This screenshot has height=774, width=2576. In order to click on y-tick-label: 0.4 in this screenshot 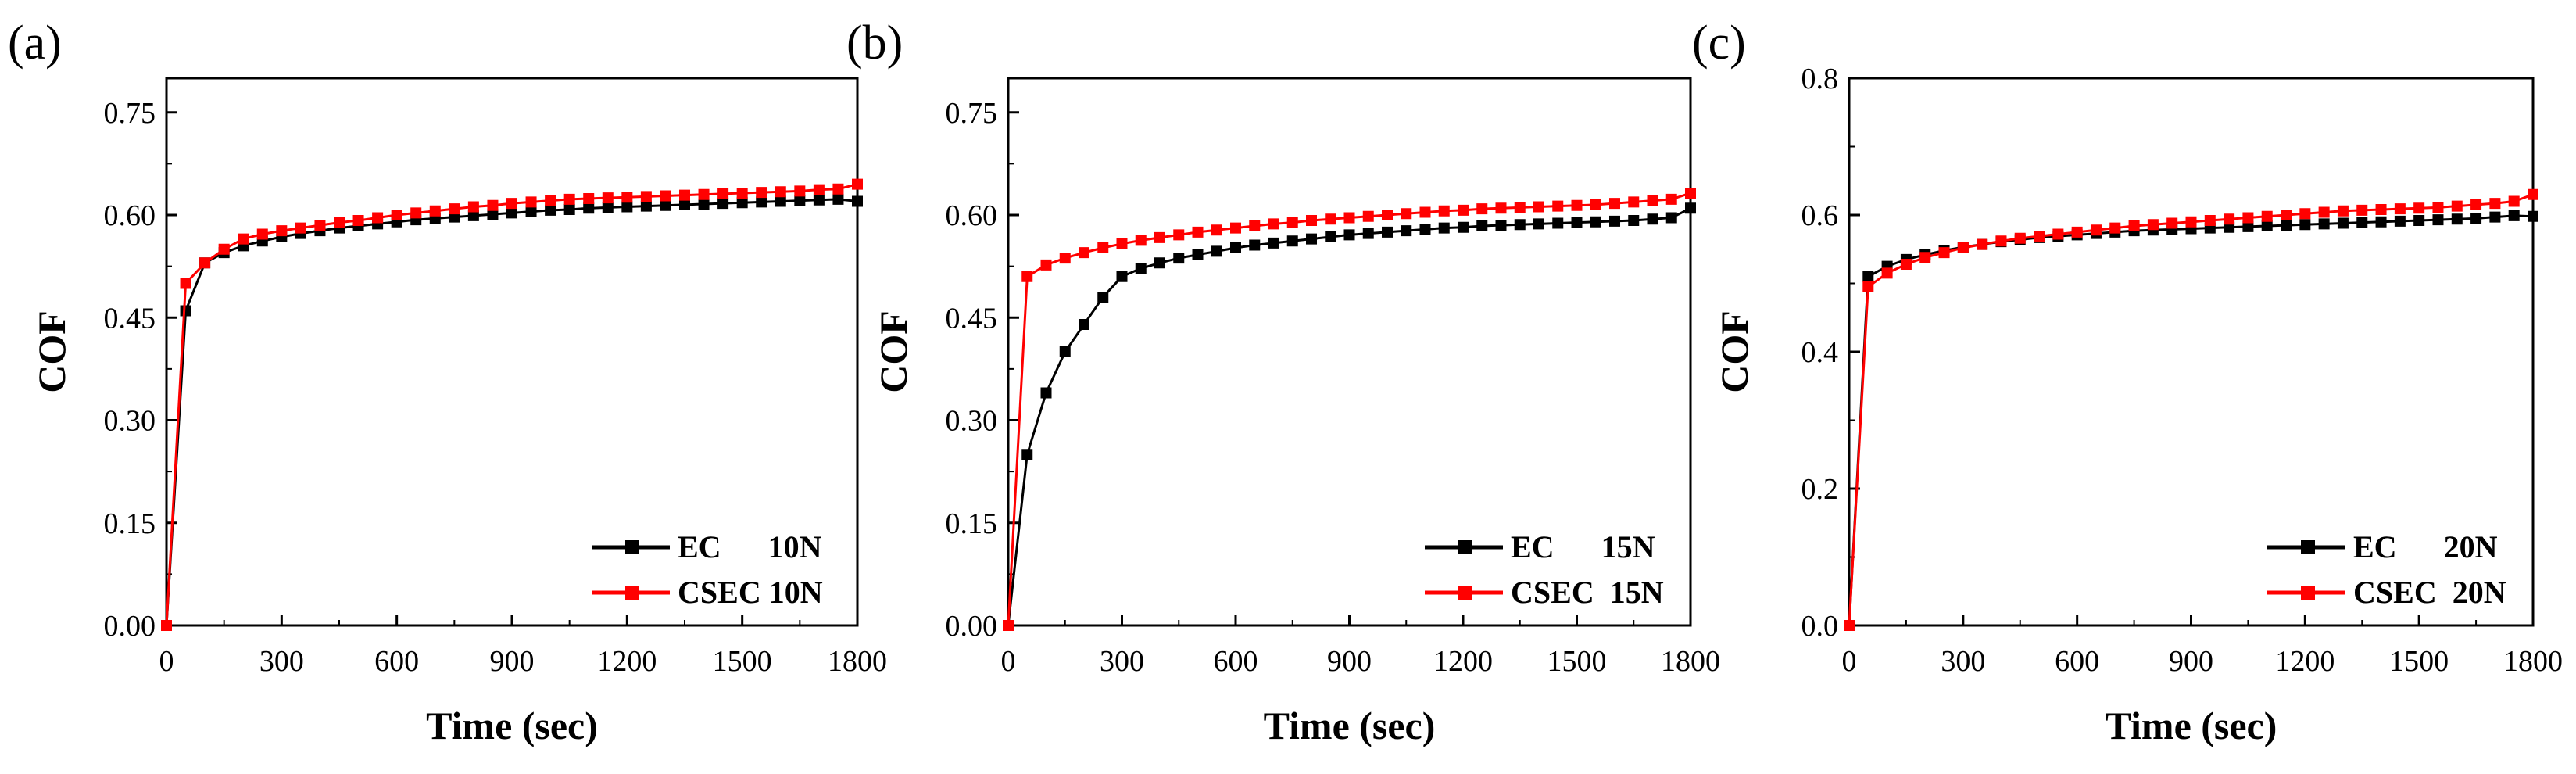, I will do `click(1820, 353)`.